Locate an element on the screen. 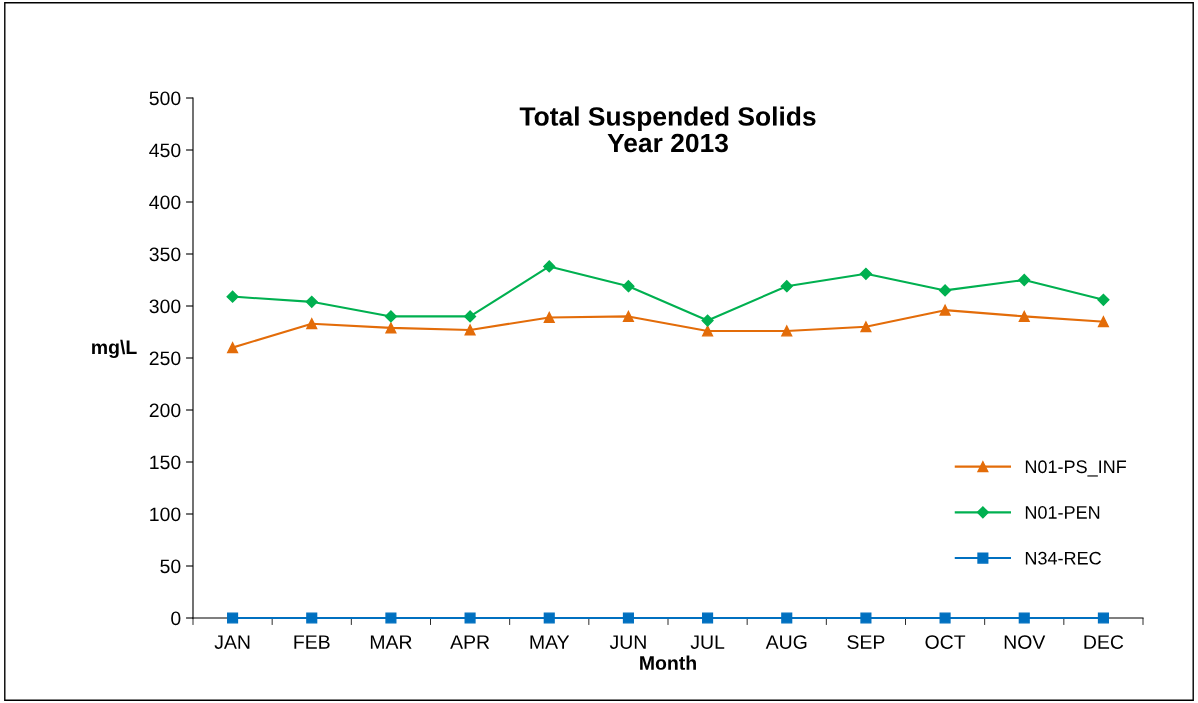 Image resolution: width=1198 pixels, height=703 pixels. y-tick-label: 0 is located at coordinates (176, 618).